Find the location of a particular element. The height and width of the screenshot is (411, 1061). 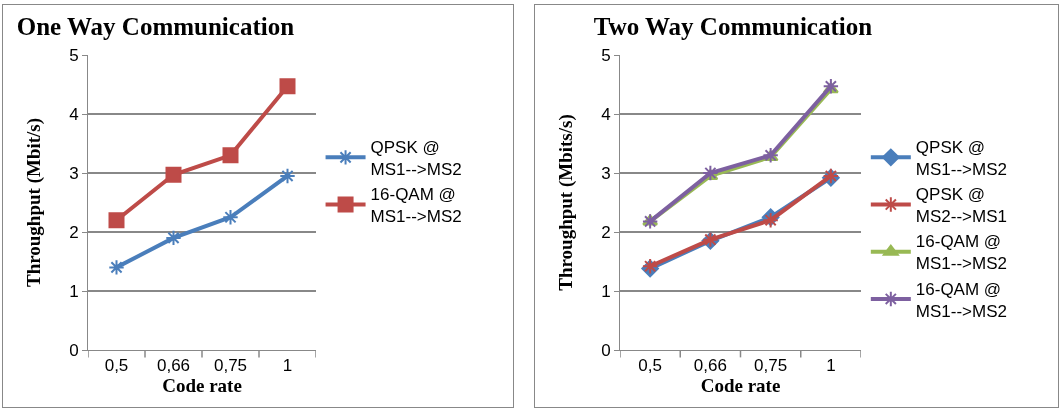

y-axis-title: Throughput (Mbit/s) is located at coordinates (34, 202).